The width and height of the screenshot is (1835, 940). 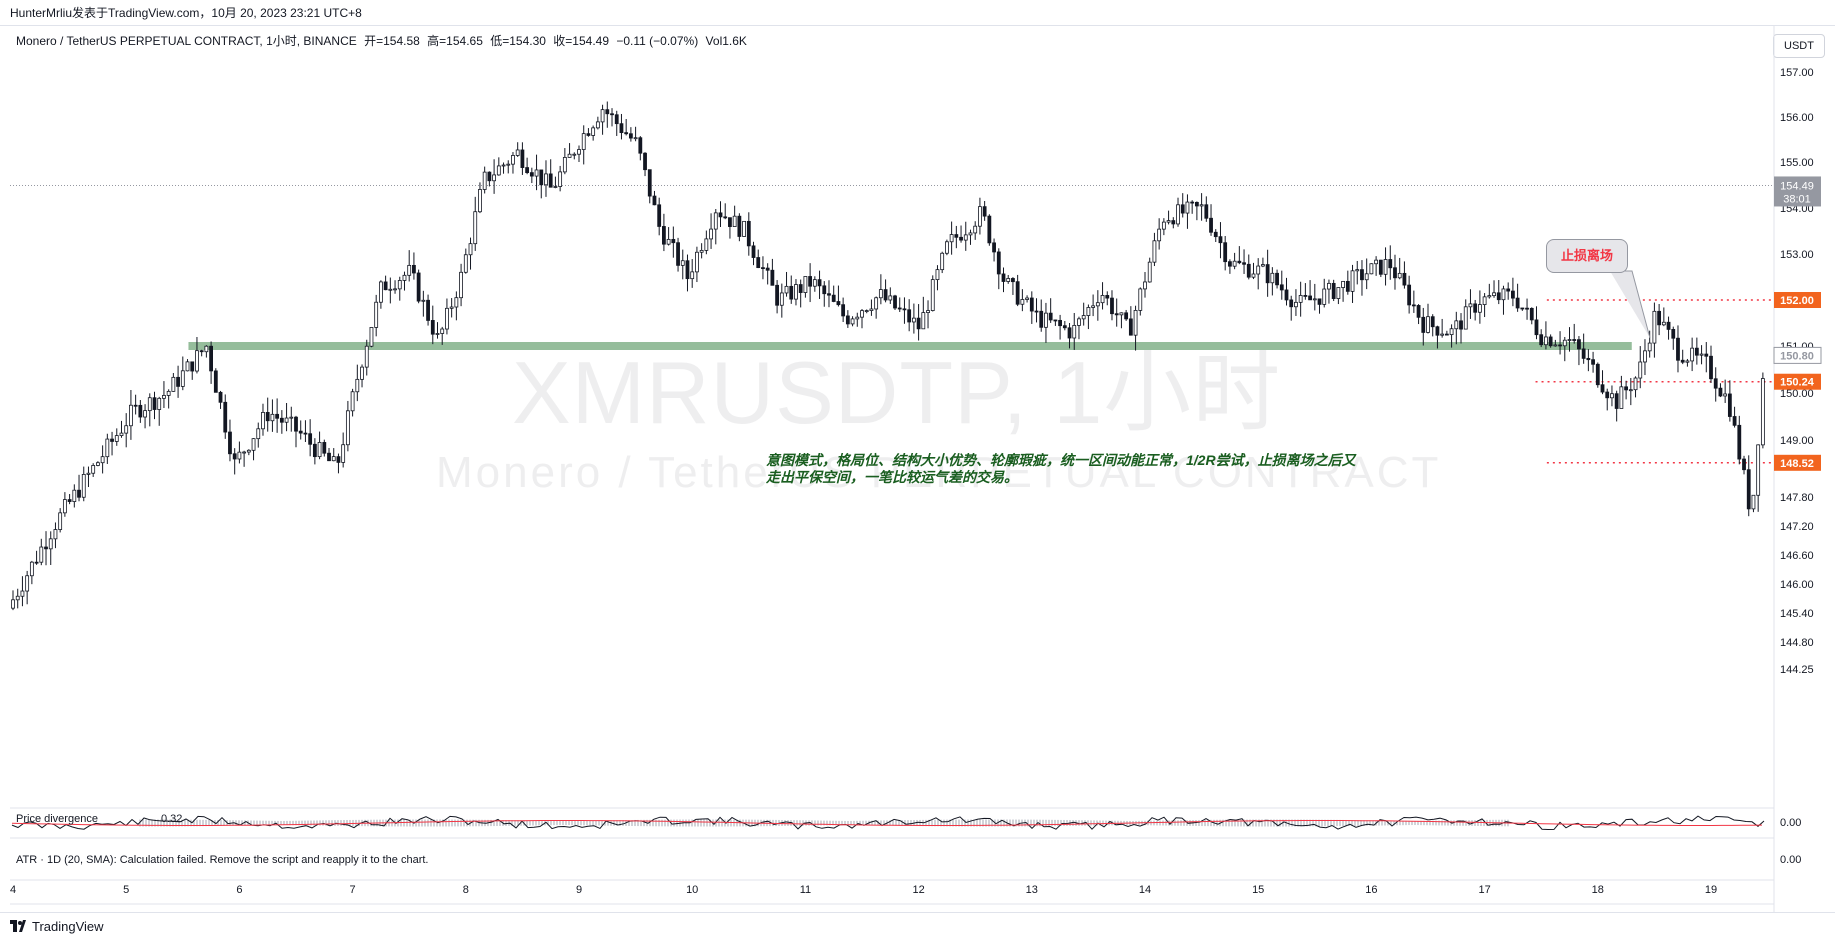 What do you see at coordinates (863, 890) in the screenshot?
I see `time-axis: 4 5 6 7 8 9 10 11 12 13 14 15 16 17 18 19` at bounding box center [863, 890].